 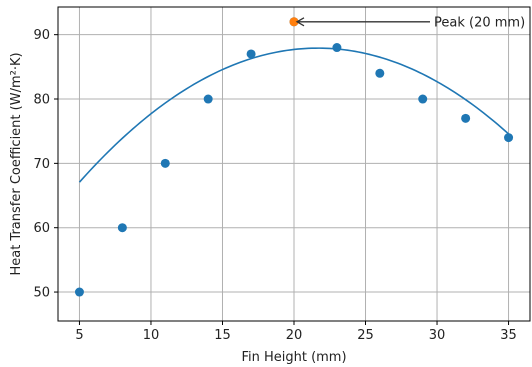 I want to click on x-axis-ticks: 5 10 15 20 25 30 35, so click(x=296, y=332).